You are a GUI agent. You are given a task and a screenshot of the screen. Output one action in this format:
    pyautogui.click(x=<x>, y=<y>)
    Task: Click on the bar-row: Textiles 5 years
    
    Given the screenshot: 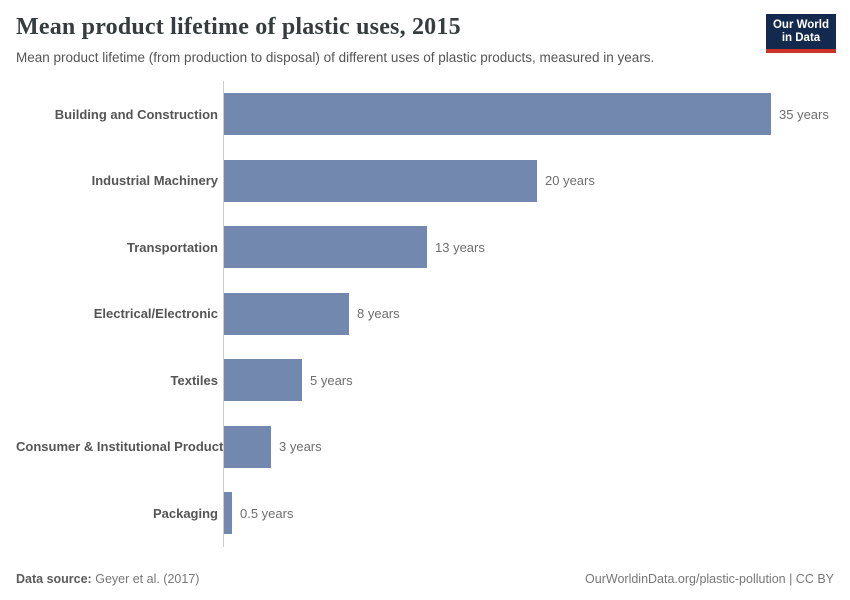 What is the action you would take?
    pyautogui.click(x=425, y=380)
    